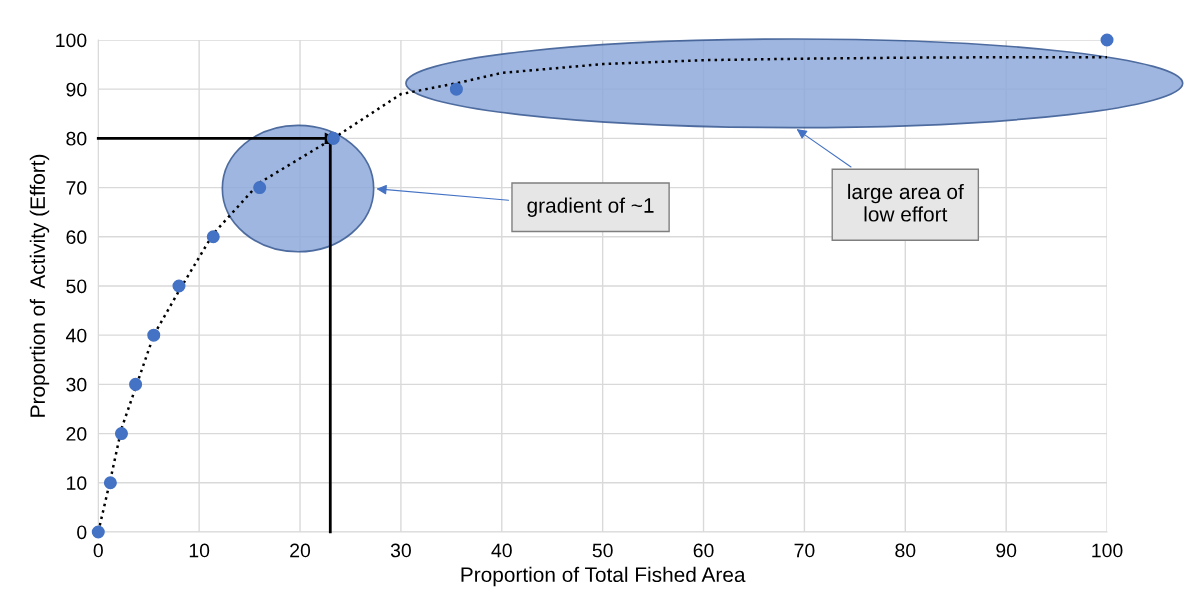 This screenshot has height=615, width=1184. What do you see at coordinates (76, 237) in the screenshot?
I see `y-tick-label: 60` at bounding box center [76, 237].